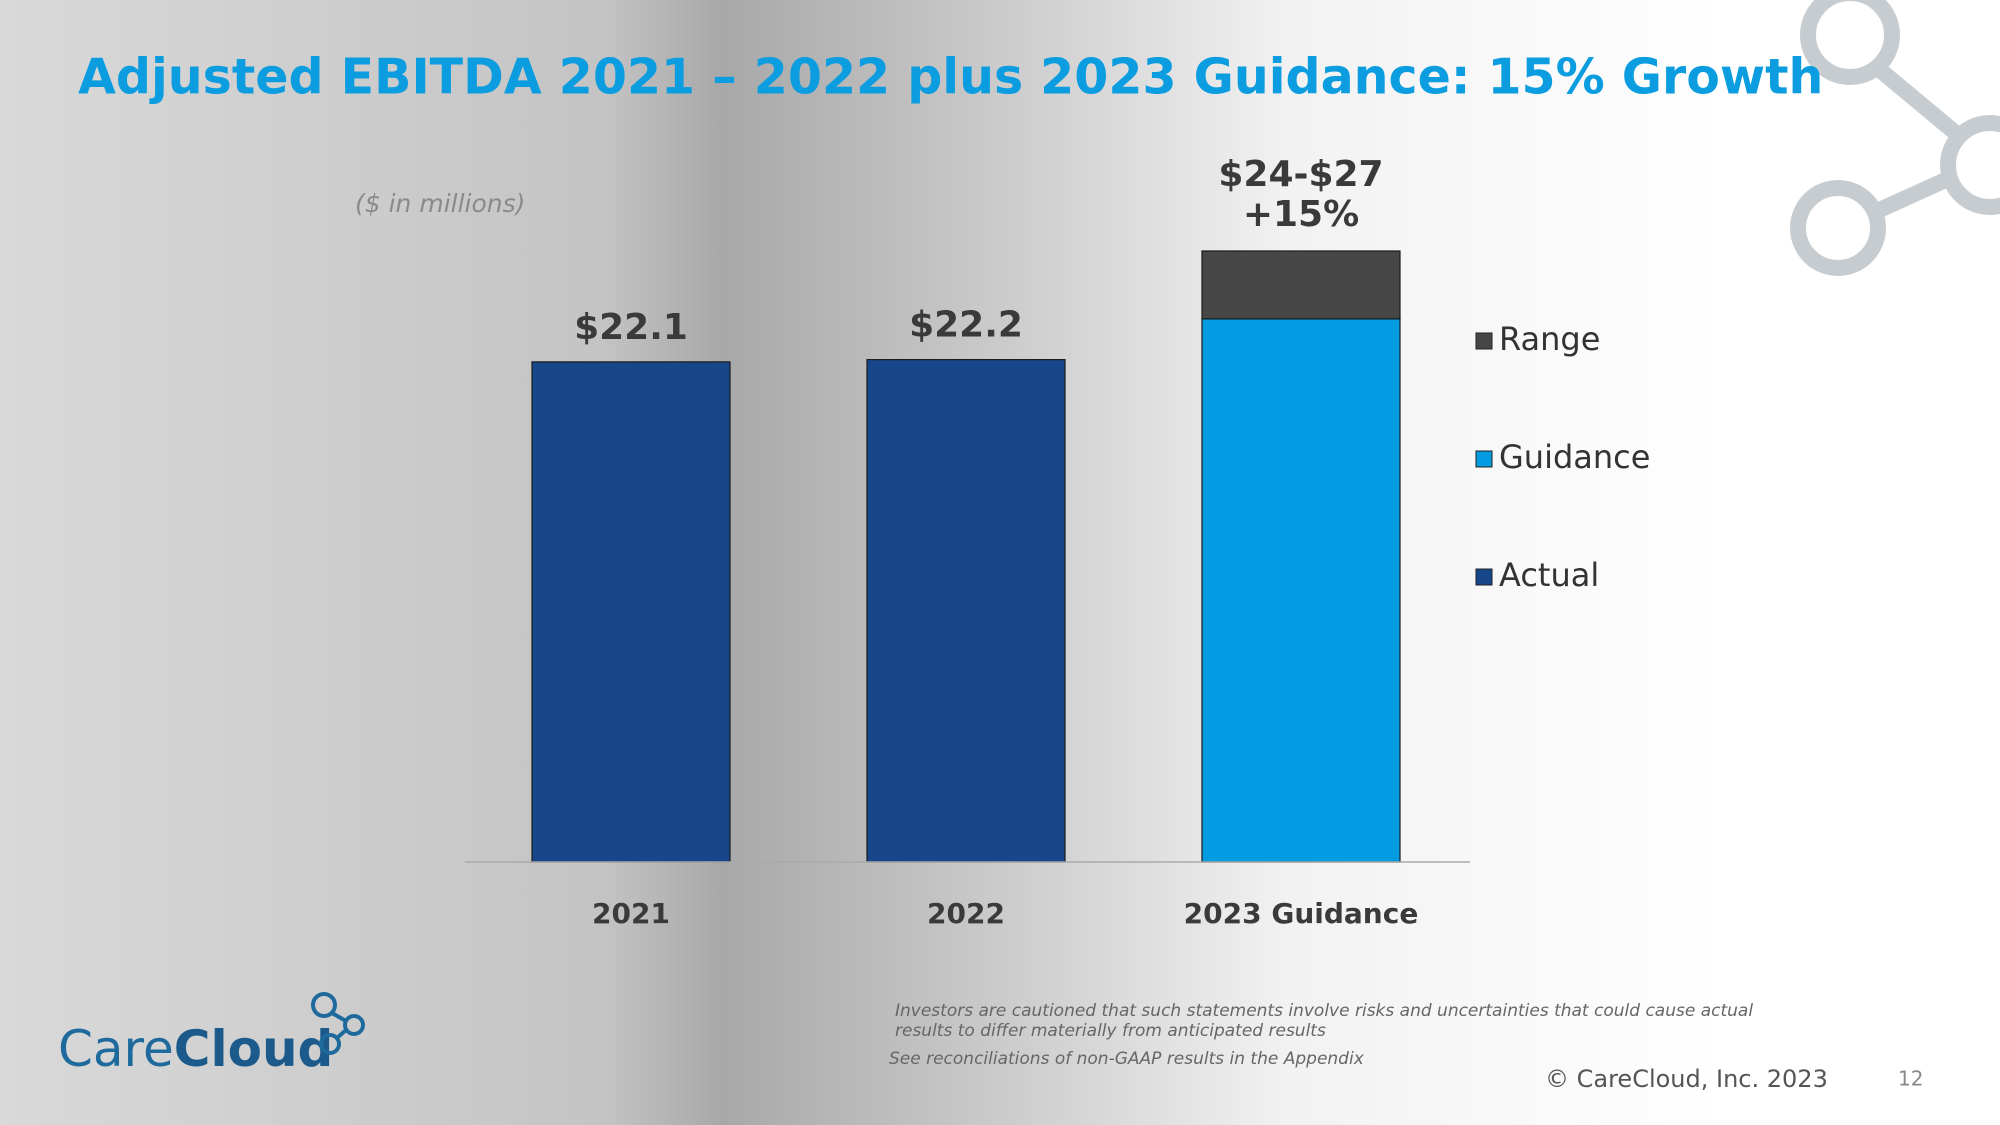  I want to click on legend-label: Actual, so click(1549, 575).